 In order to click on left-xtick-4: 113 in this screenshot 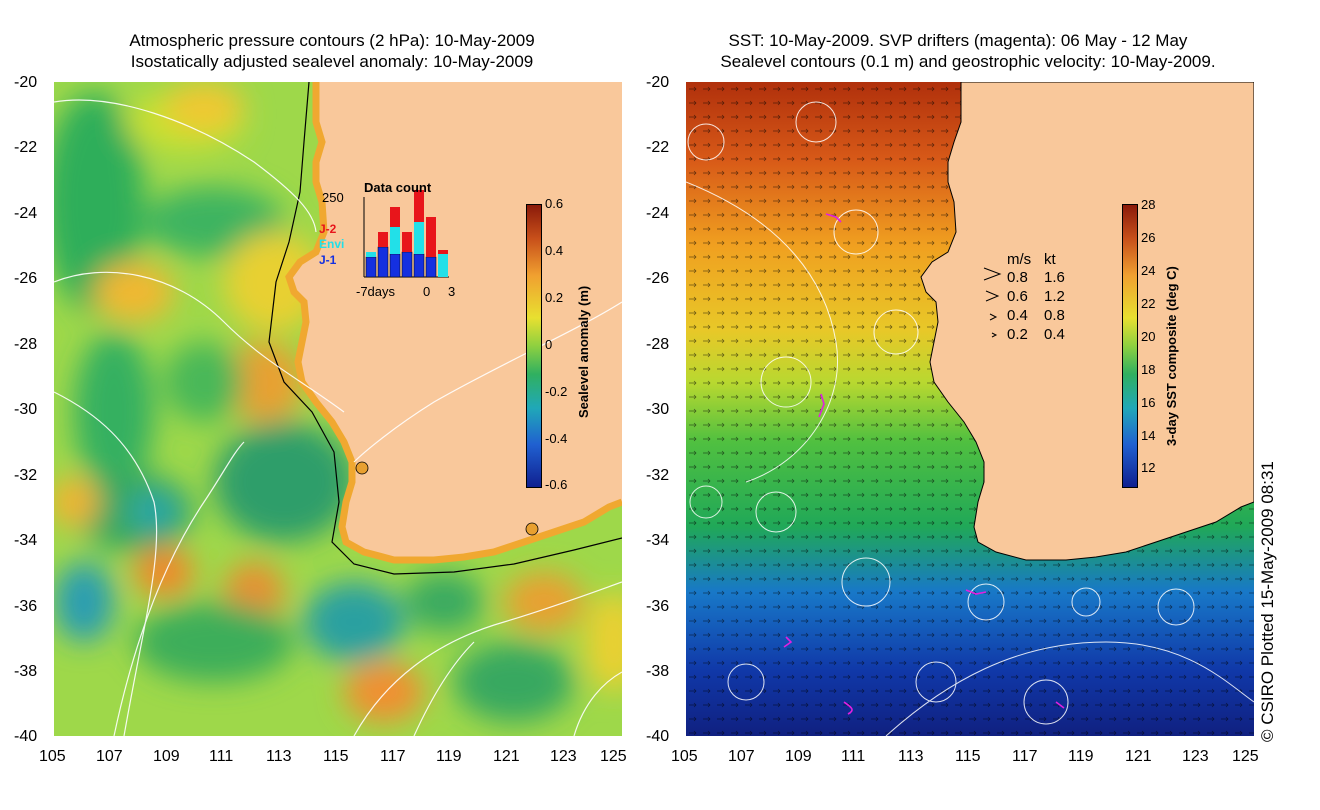, I will do `click(279, 756)`.